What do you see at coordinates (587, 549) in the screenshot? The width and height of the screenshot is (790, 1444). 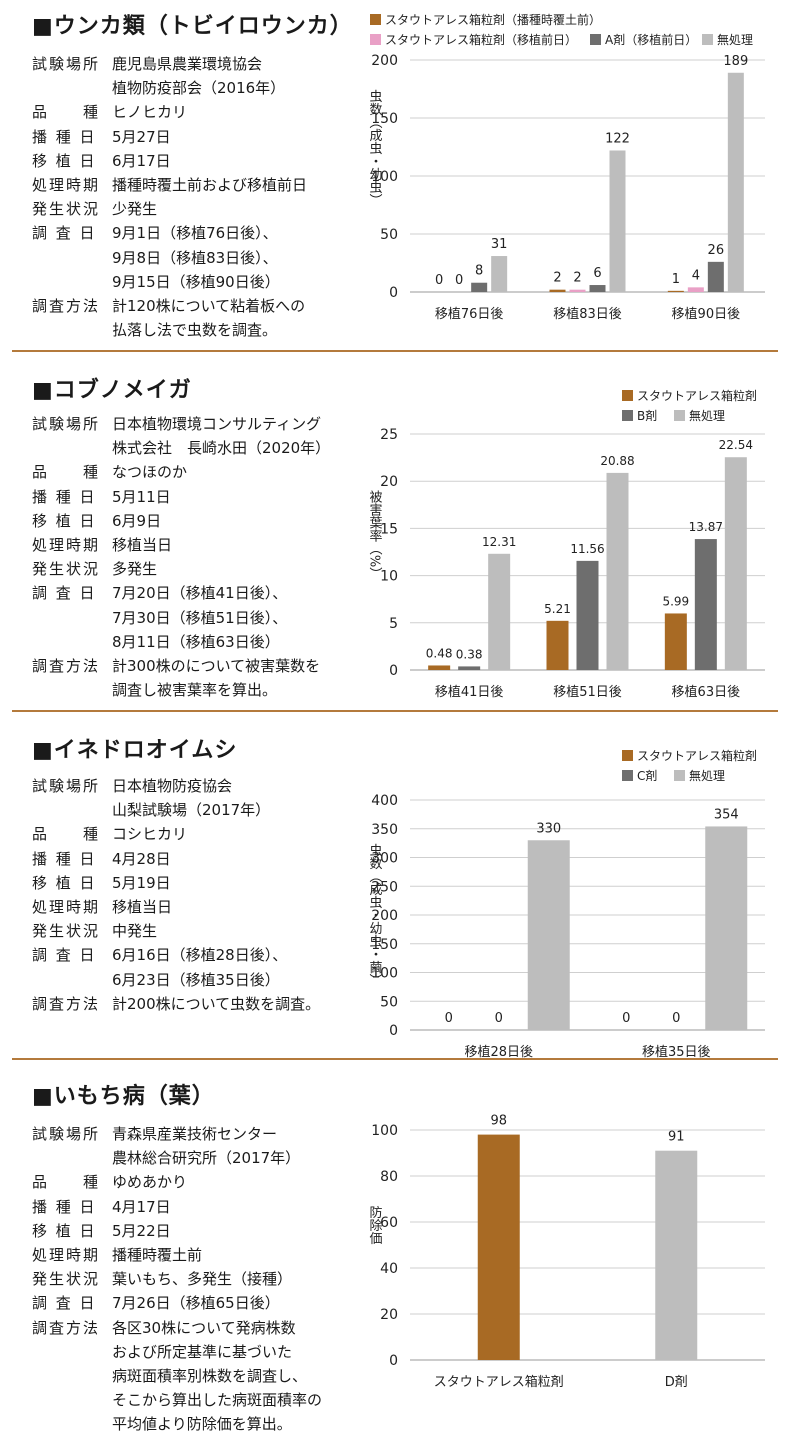 I see `data-label: 11.56` at bounding box center [587, 549].